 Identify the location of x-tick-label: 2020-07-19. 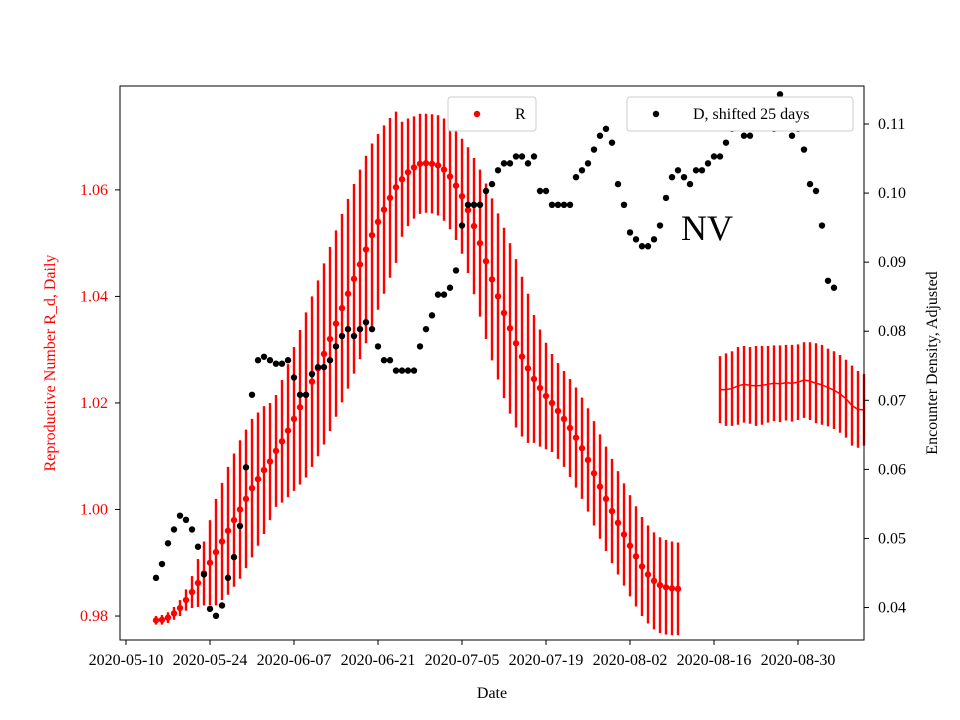
(546, 660).